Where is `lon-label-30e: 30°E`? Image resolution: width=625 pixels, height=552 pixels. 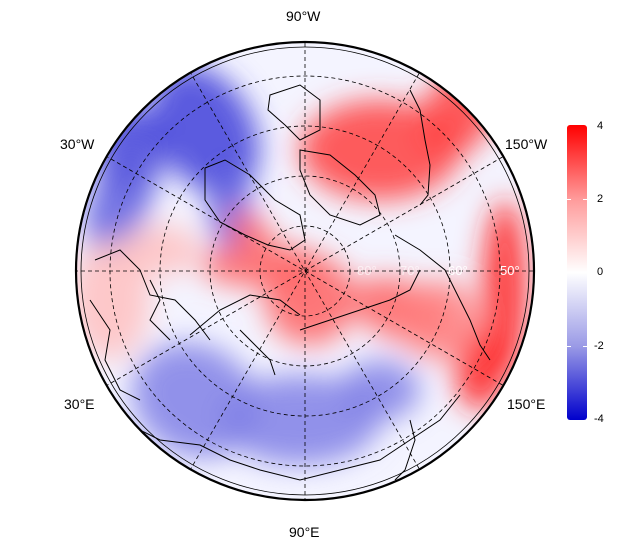 lon-label-30e: 30°E is located at coordinates (79, 404).